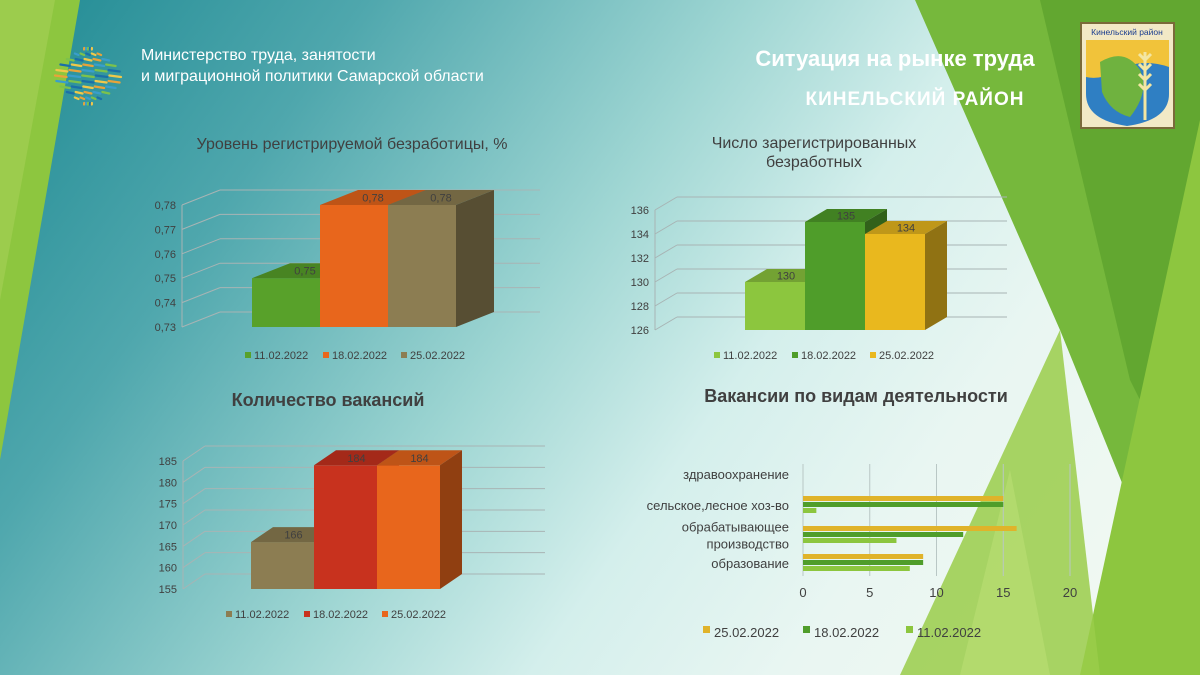  I want to click on category-label: здравоохранение, so click(736, 474).